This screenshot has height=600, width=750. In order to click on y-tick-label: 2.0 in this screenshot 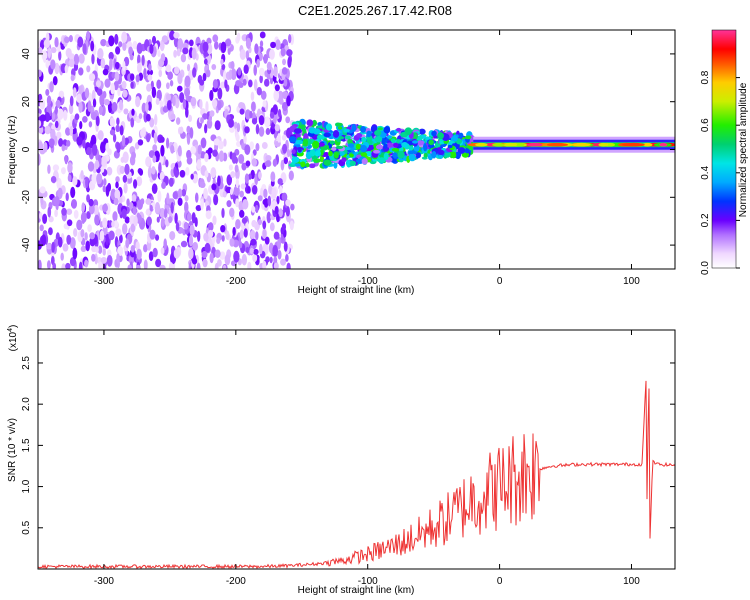, I will do `click(26, 404)`.